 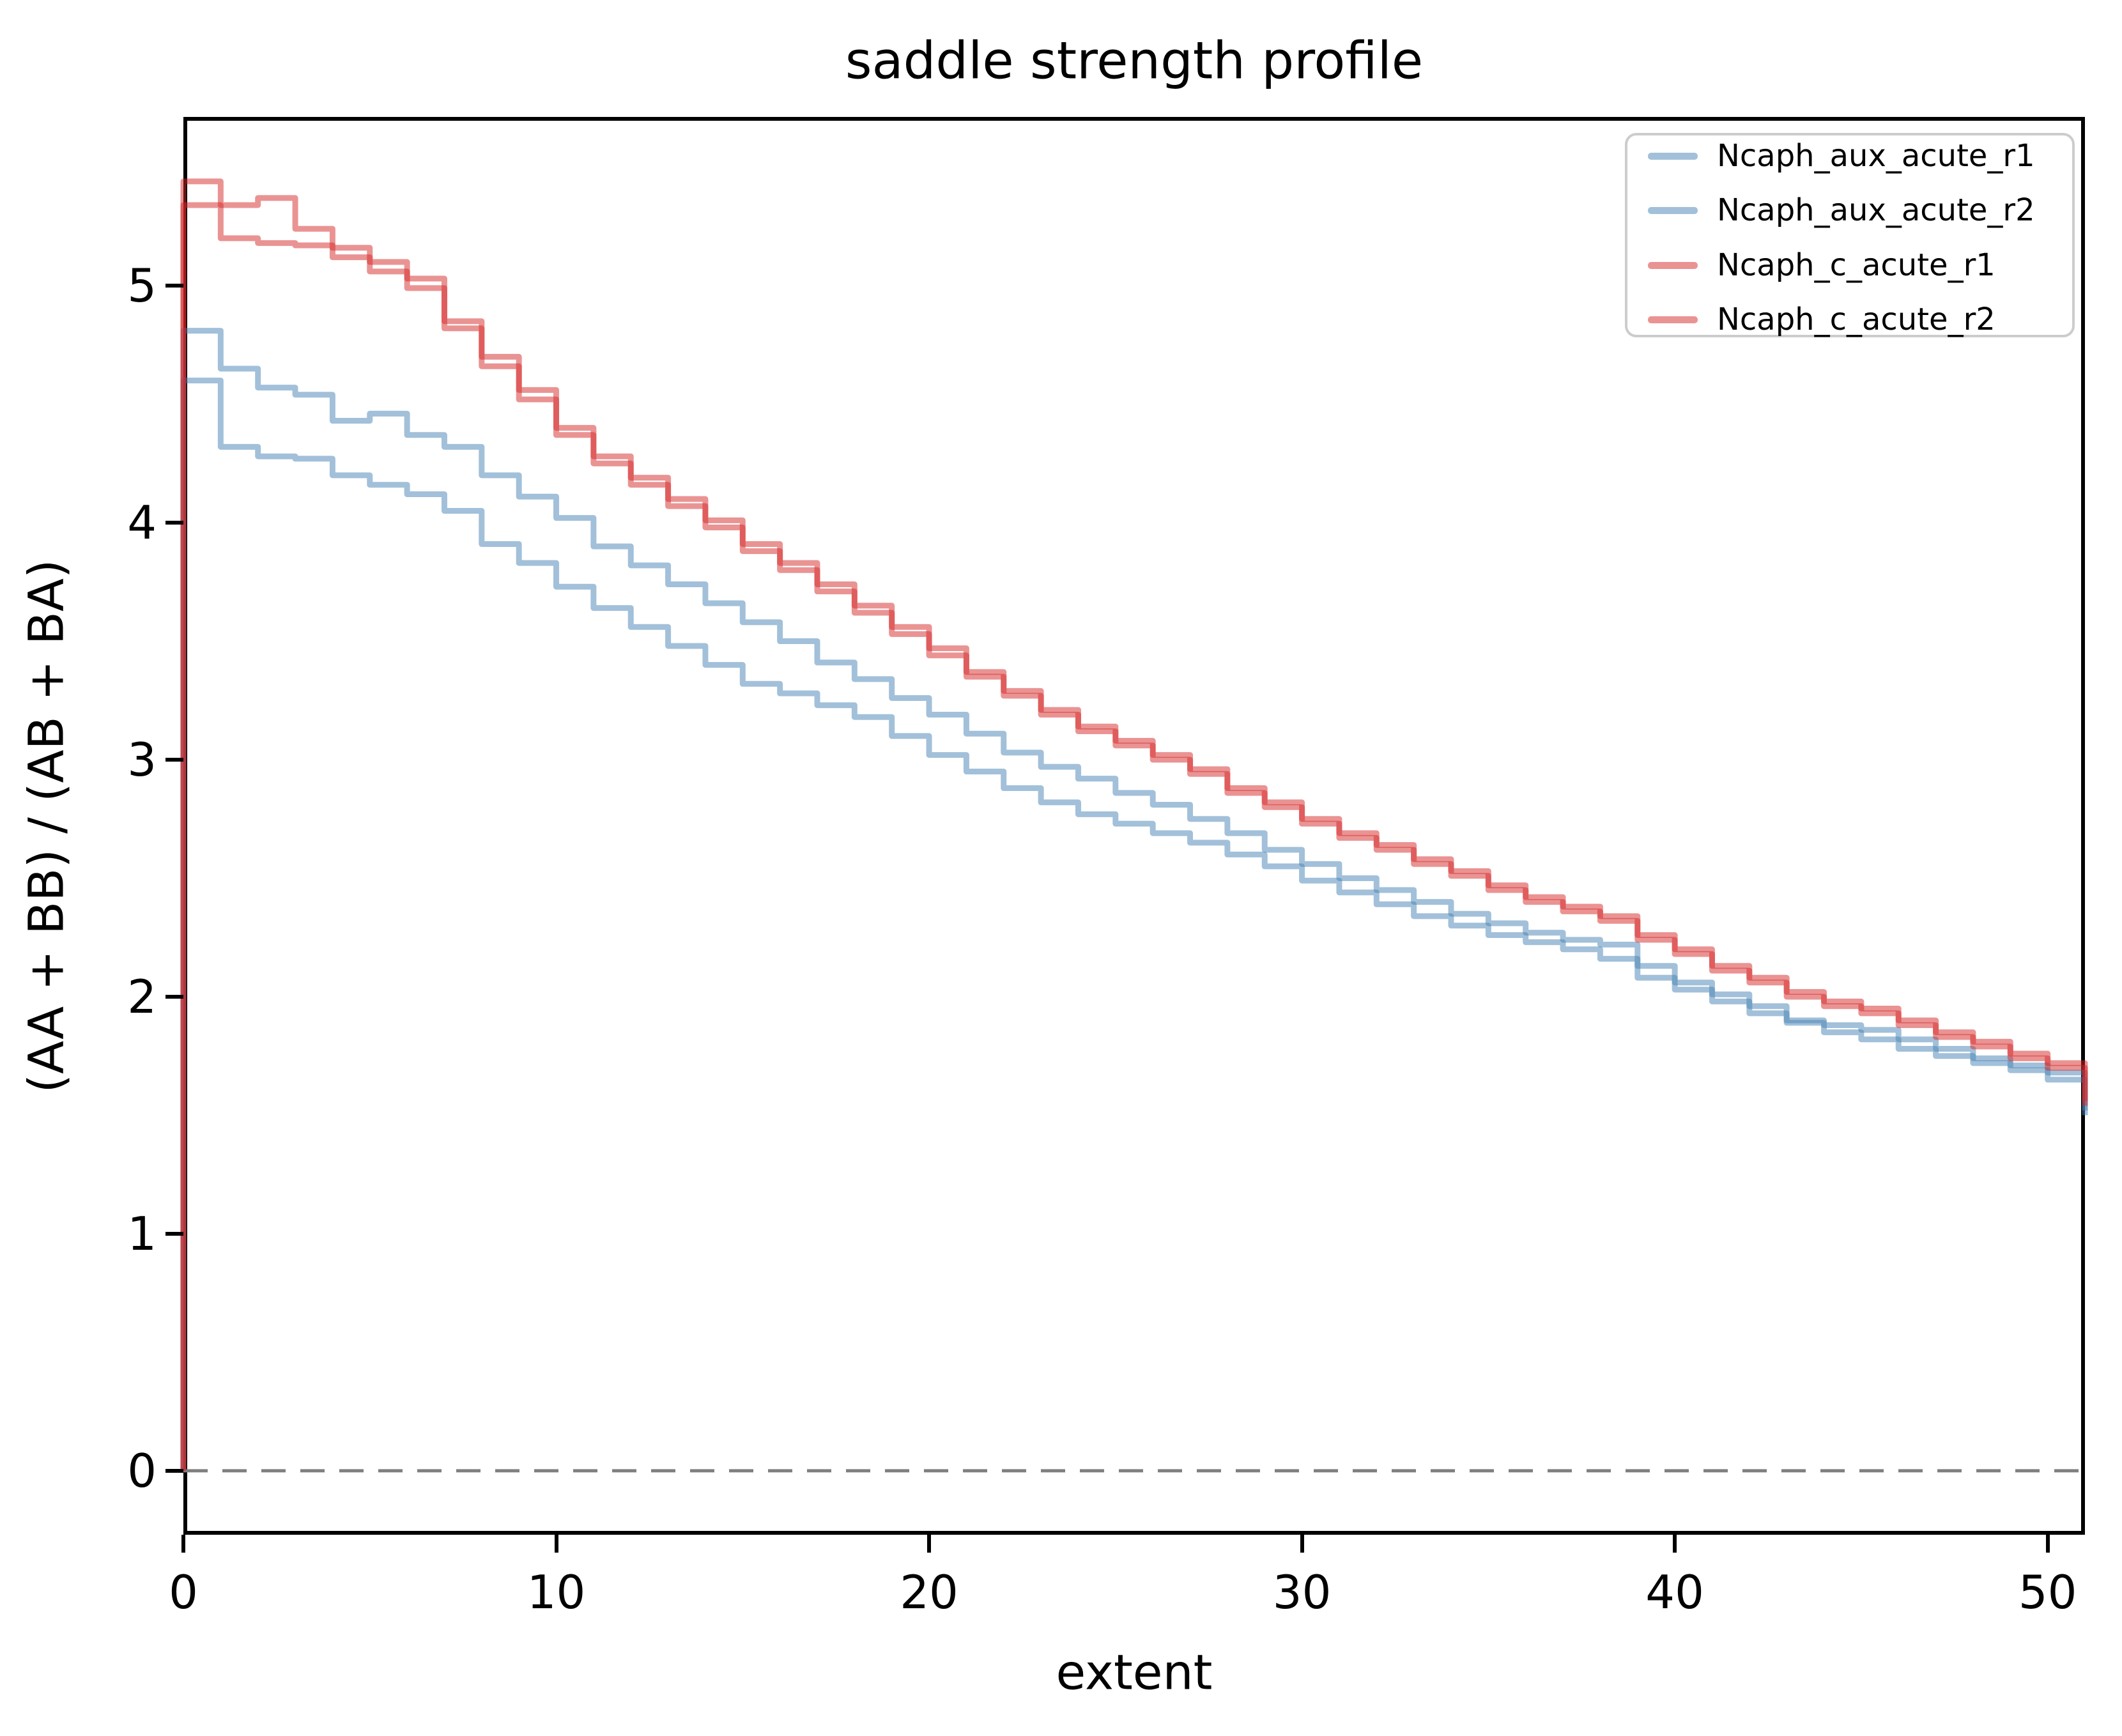 What do you see at coordinates (142, 996) in the screenshot?
I see `y-tick-label-2: 2` at bounding box center [142, 996].